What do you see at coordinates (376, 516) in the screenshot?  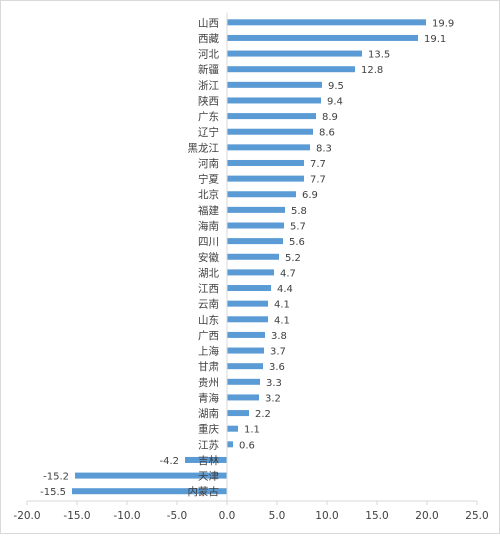 I see `x-tick-label-7: 15.0` at bounding box center [376, 516].